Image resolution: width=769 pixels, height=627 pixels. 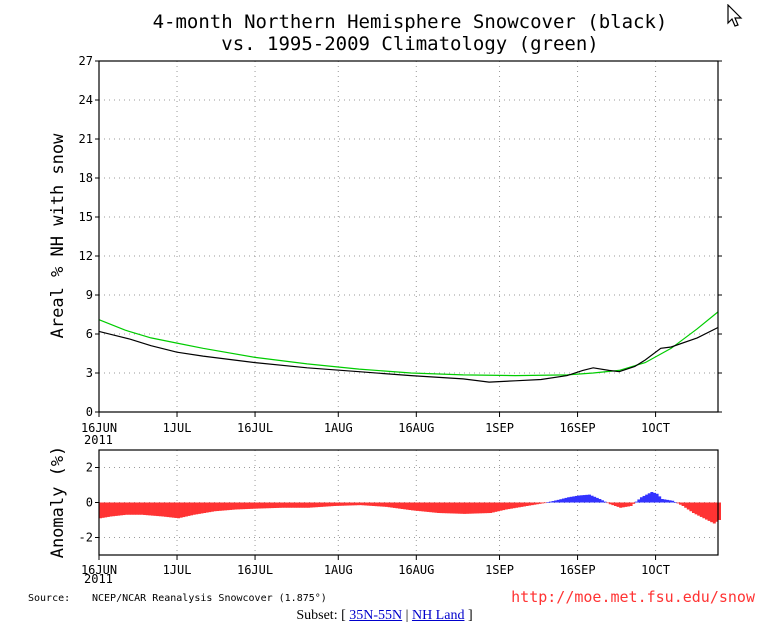 I want to click on main-x-tick-label: 1OCT, so click(x=655, y=428).